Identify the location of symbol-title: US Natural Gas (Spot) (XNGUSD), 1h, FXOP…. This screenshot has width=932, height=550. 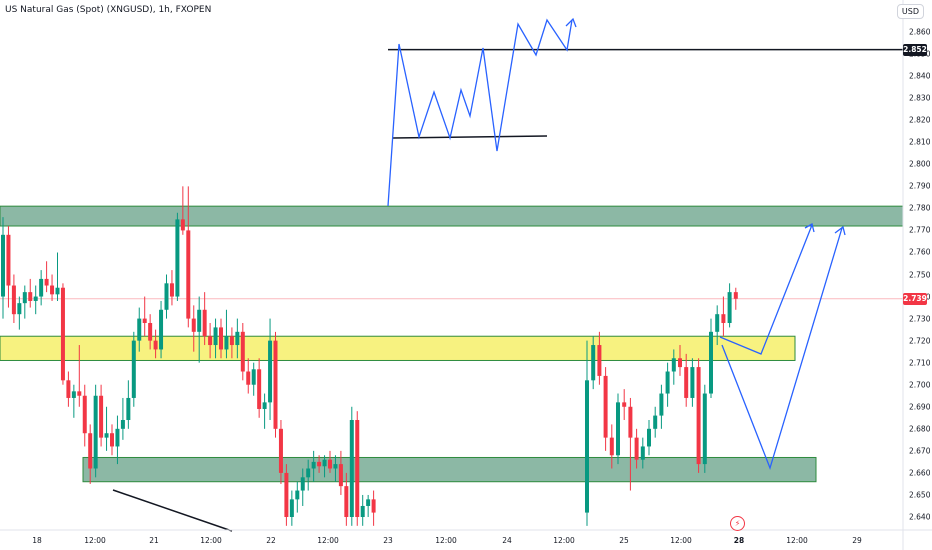
(108, 10).